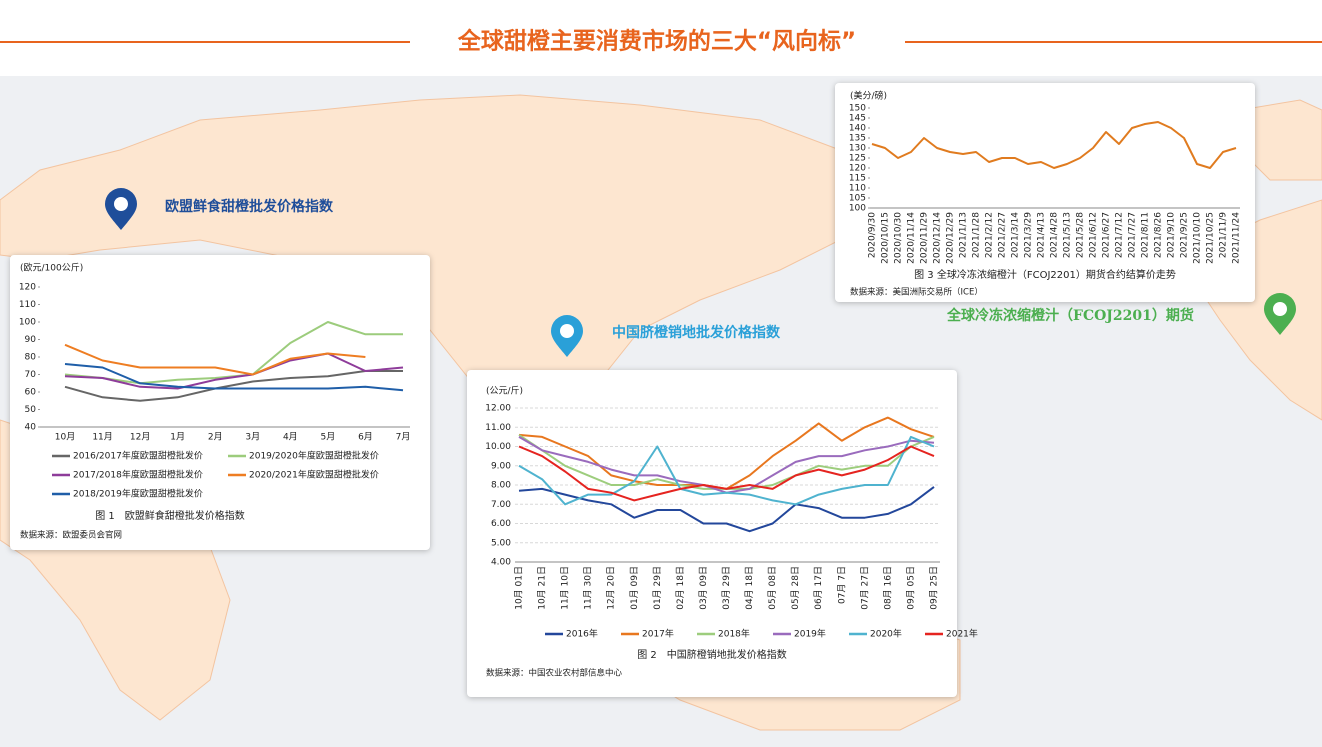 This screenshot has height=747, width=1322. Describe the element at coordinates (1045, 192) in the screenshot. I see `chart-panel` at that location.